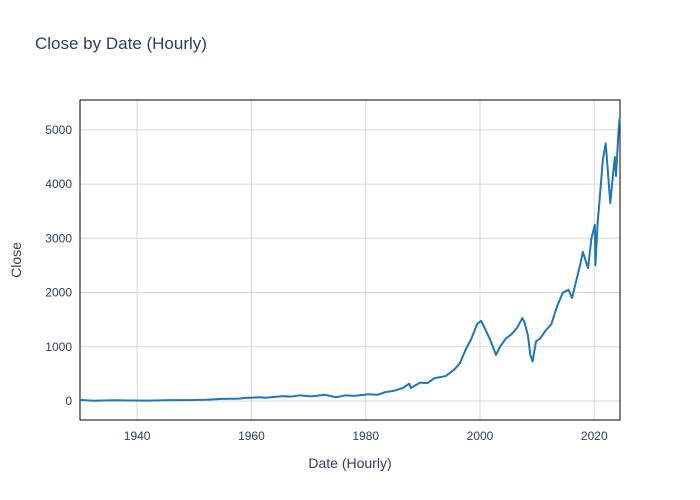 The width and height of the screenshot is (700, 500). What do you see at coordinates (137, 436) in the screenshot?
I see `x-tick-label: 1940` at bounding box center [137, 436].